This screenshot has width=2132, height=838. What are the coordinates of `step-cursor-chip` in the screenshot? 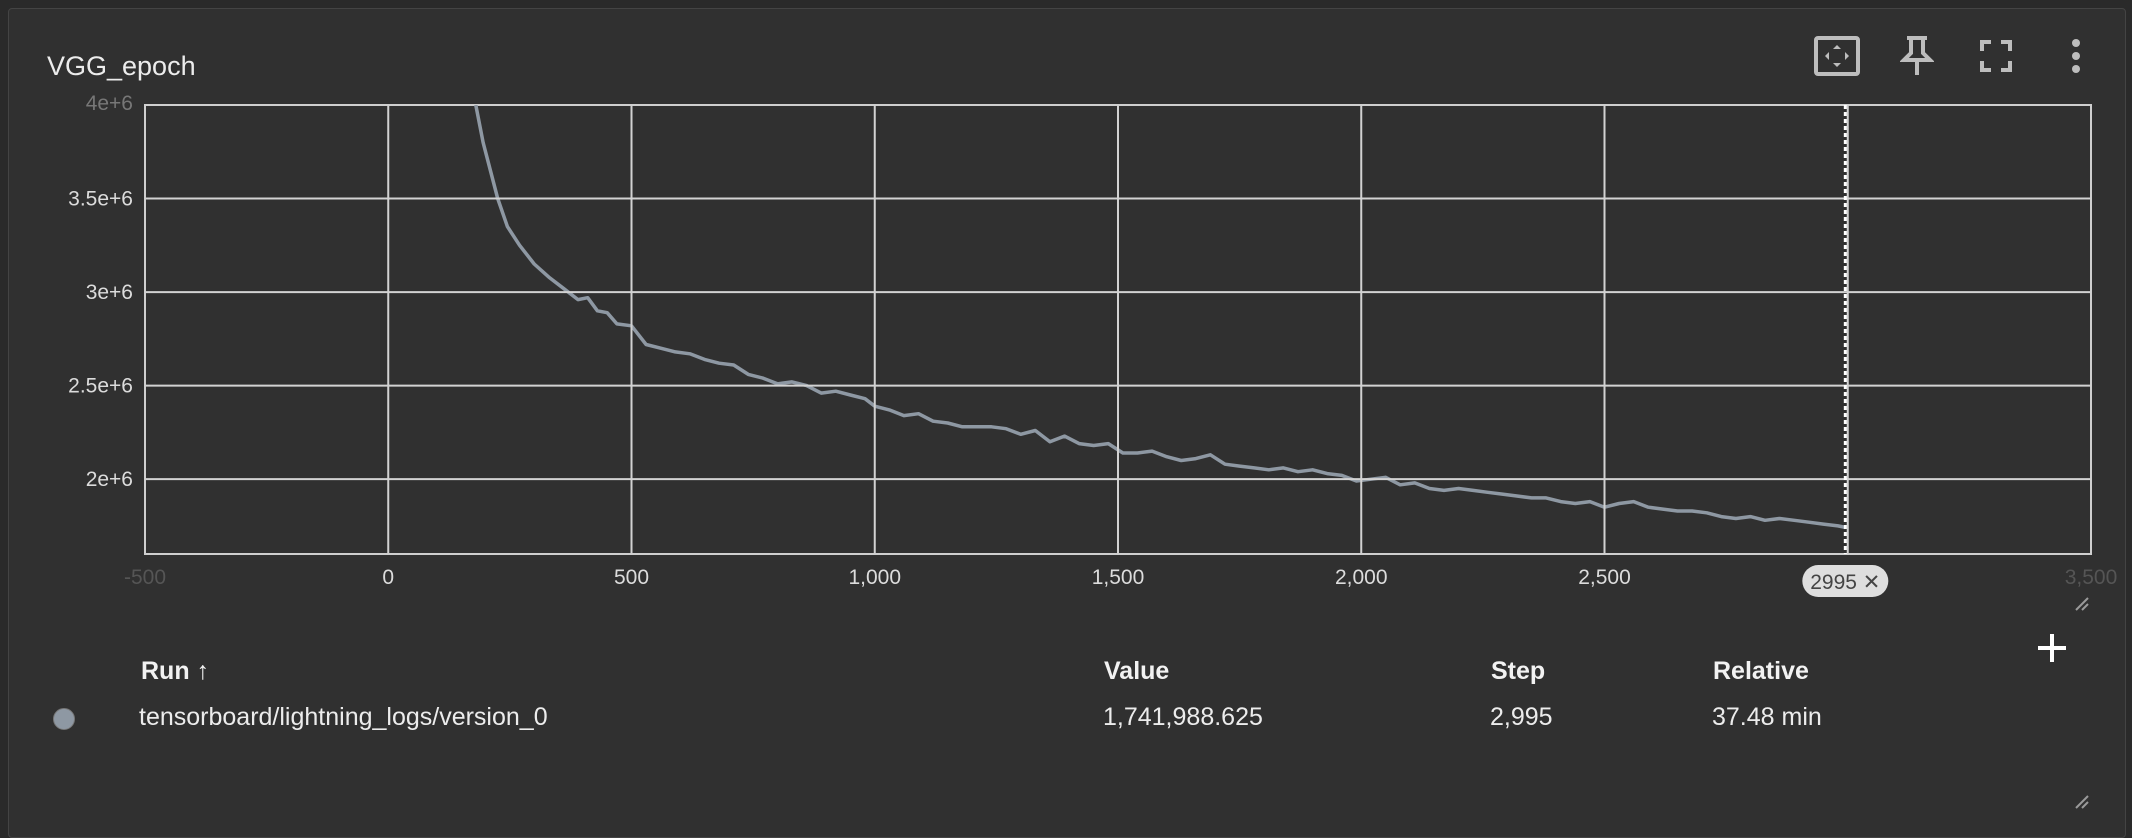 It's located at (1845, 581).